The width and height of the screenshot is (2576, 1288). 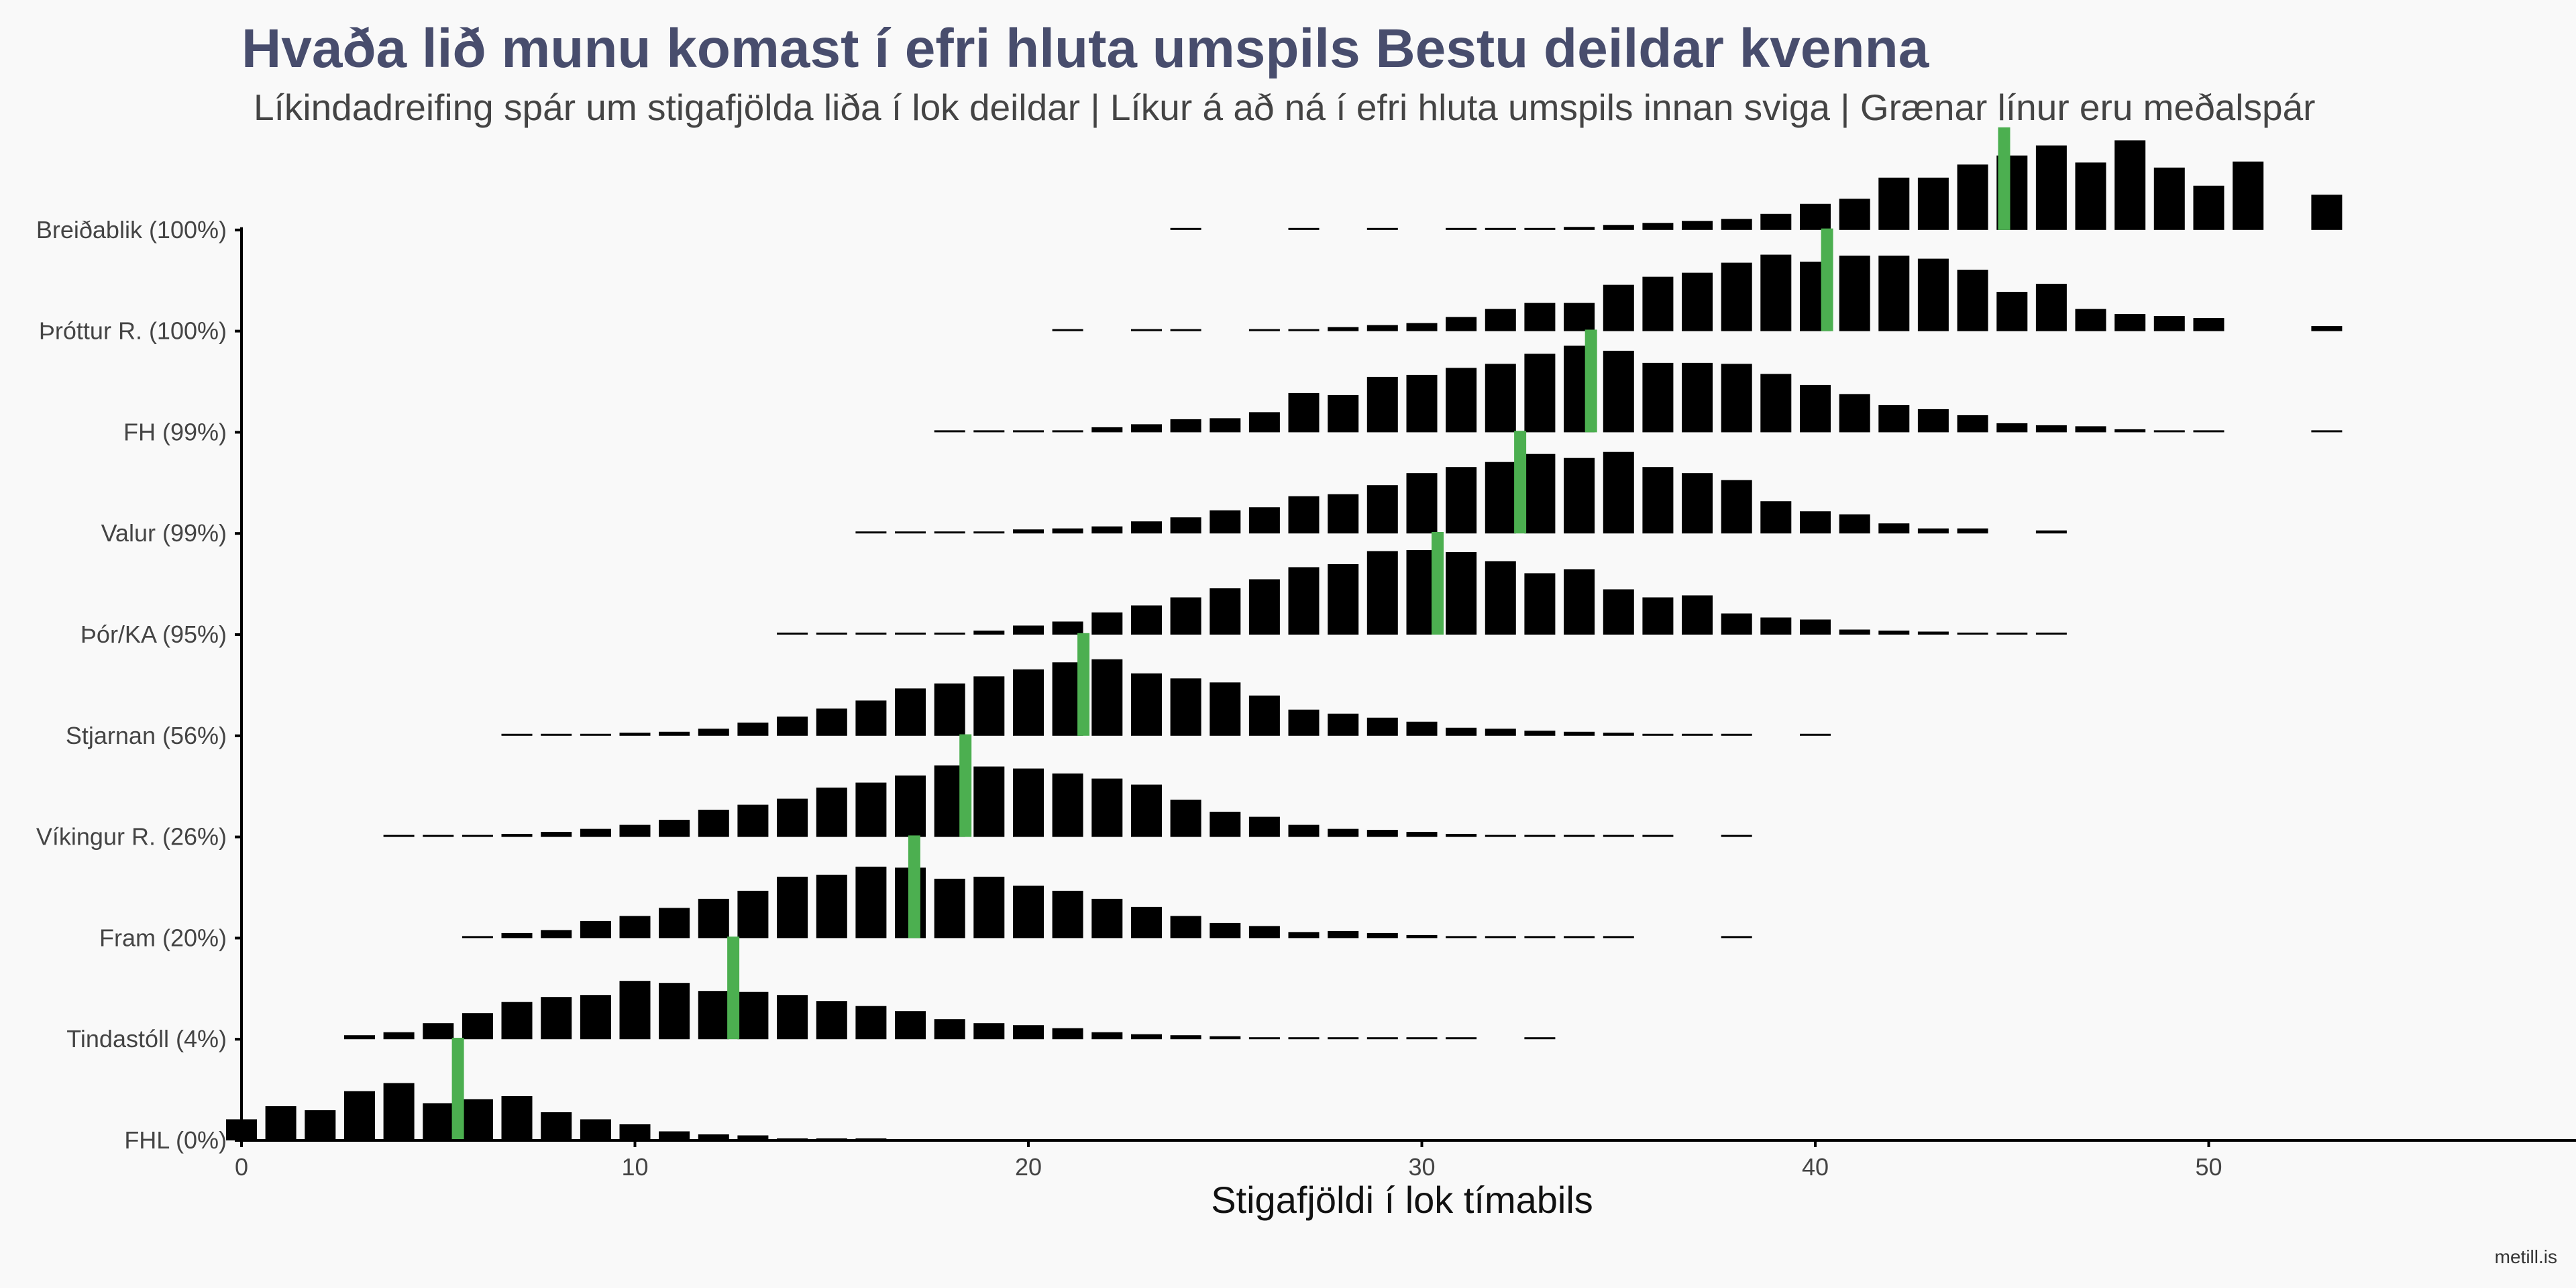 I want to click on x-tick-label: 50, so click(x=2208, y=1167).